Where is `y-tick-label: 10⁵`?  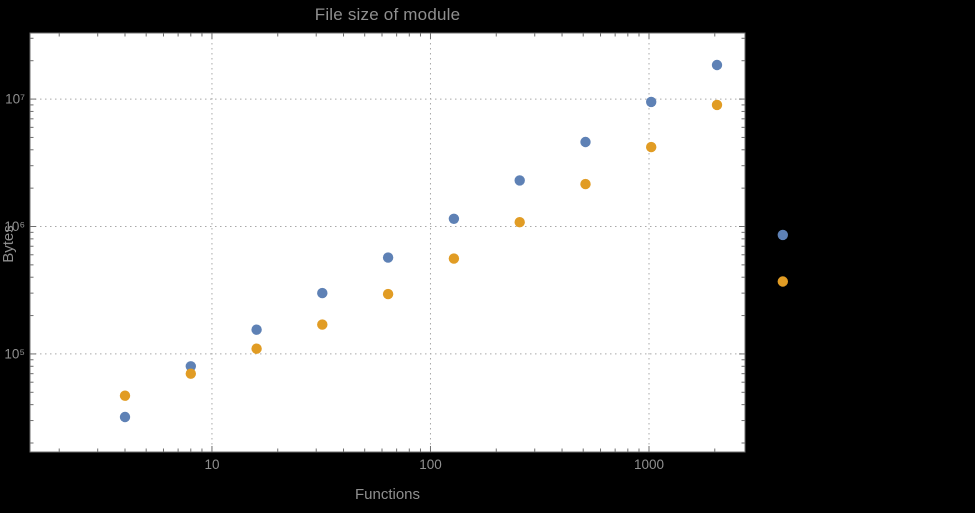 y-tick-label: 10⁵ is located at coordinates (14, 353).